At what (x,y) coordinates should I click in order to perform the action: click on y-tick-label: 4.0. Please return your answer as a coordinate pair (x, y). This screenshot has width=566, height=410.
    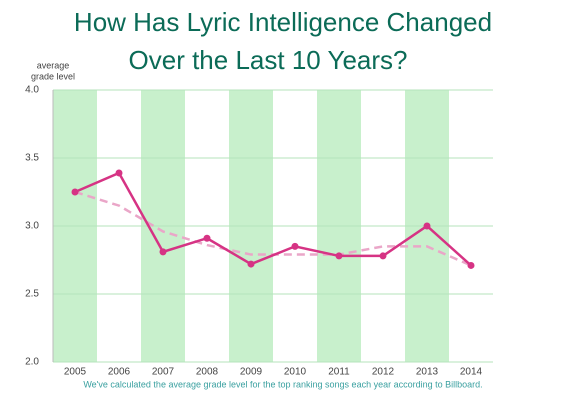
    Looking at the image, I should click on (32, 90).